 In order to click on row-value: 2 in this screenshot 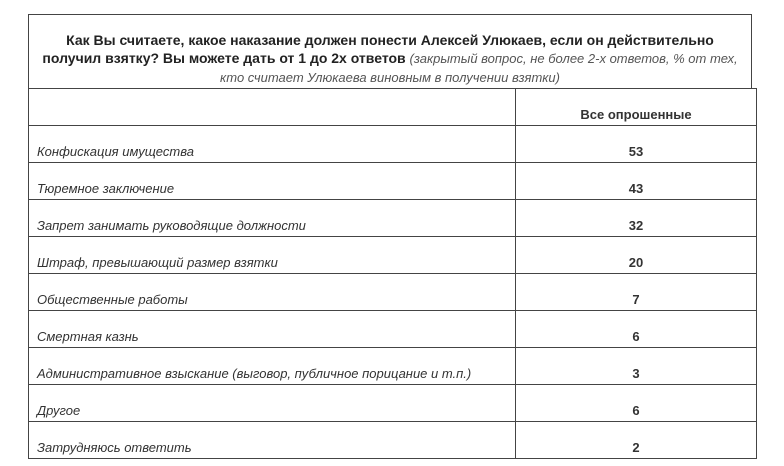, I will do `click(636, 440)`.